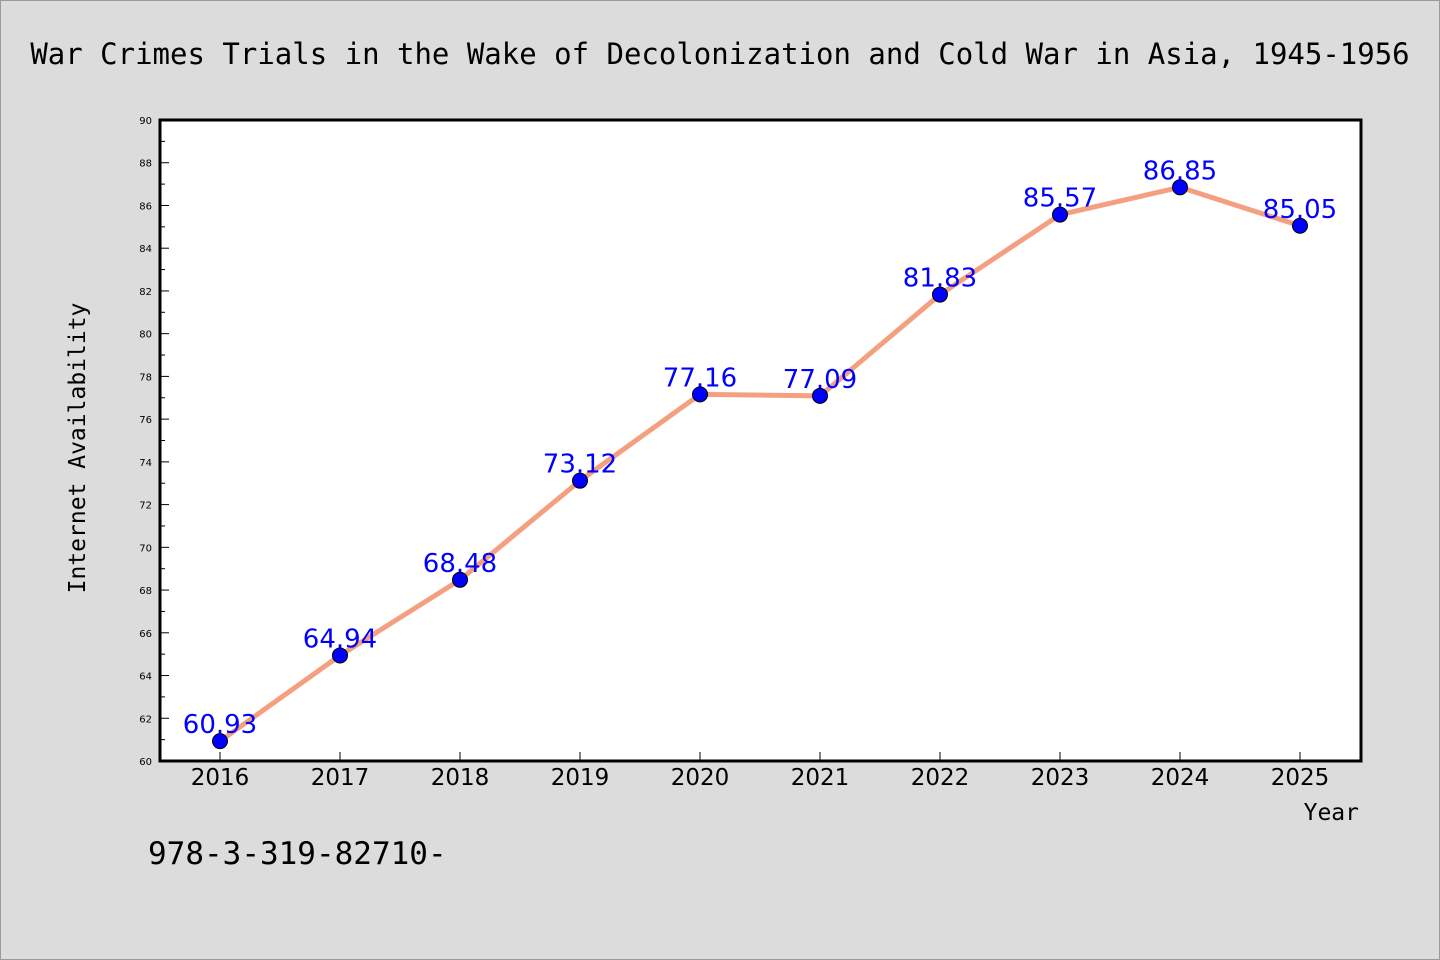 The image size is (1440, 960). Describe the element at coordinates (1300, 778) in the screenshot. I see `x-tick-label: 2025` at that location.